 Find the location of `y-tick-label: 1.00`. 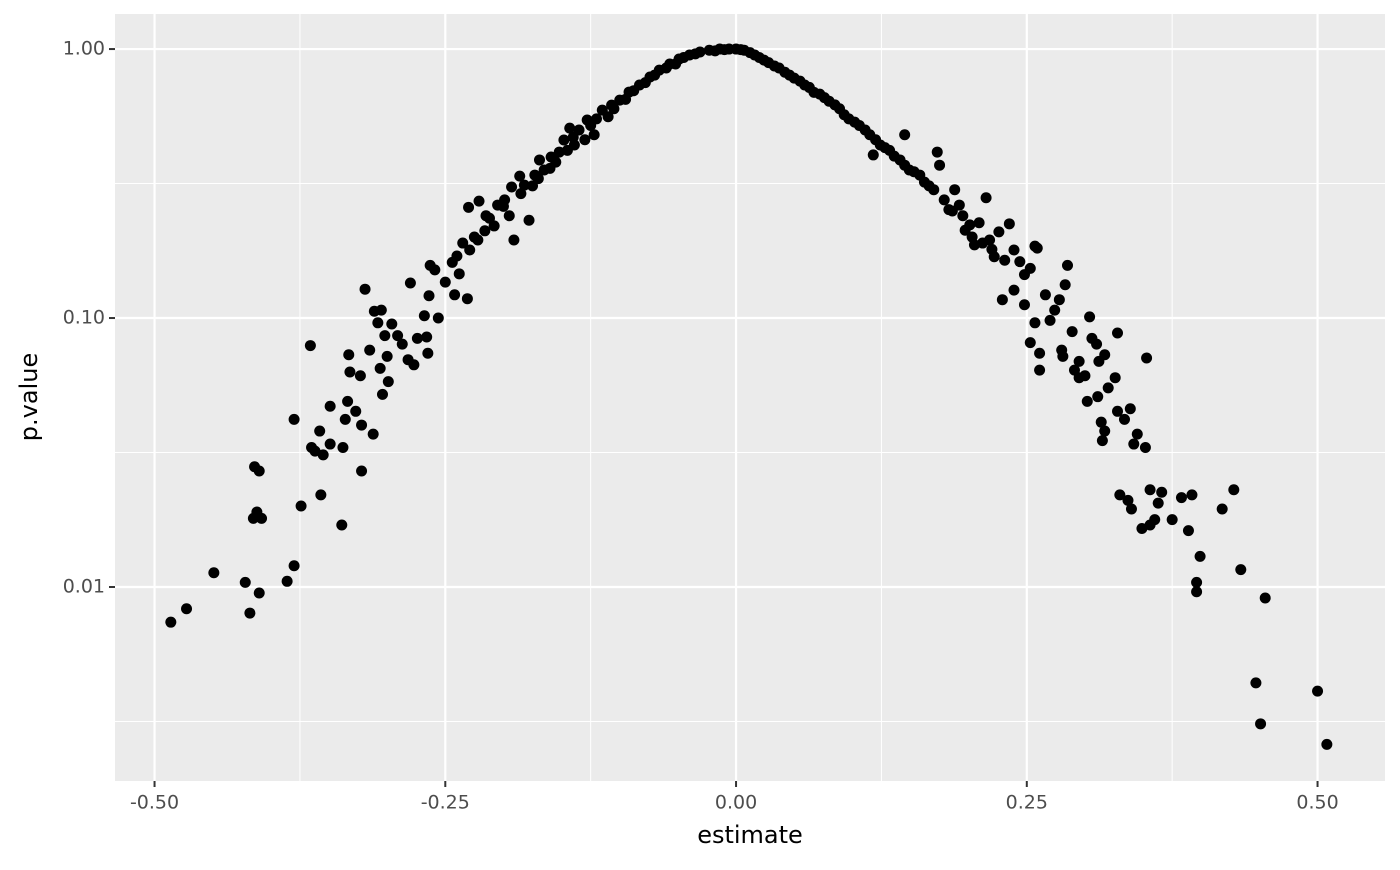

y-tick-label: 1.00 is located at coordinates (84, 49).